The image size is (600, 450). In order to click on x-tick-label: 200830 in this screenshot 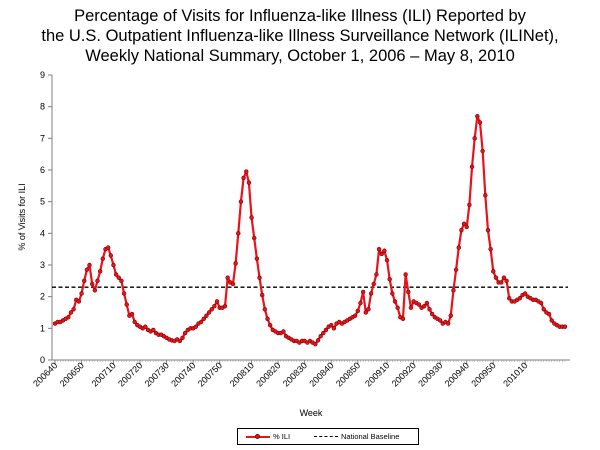, I will do `click(295, 374)`.